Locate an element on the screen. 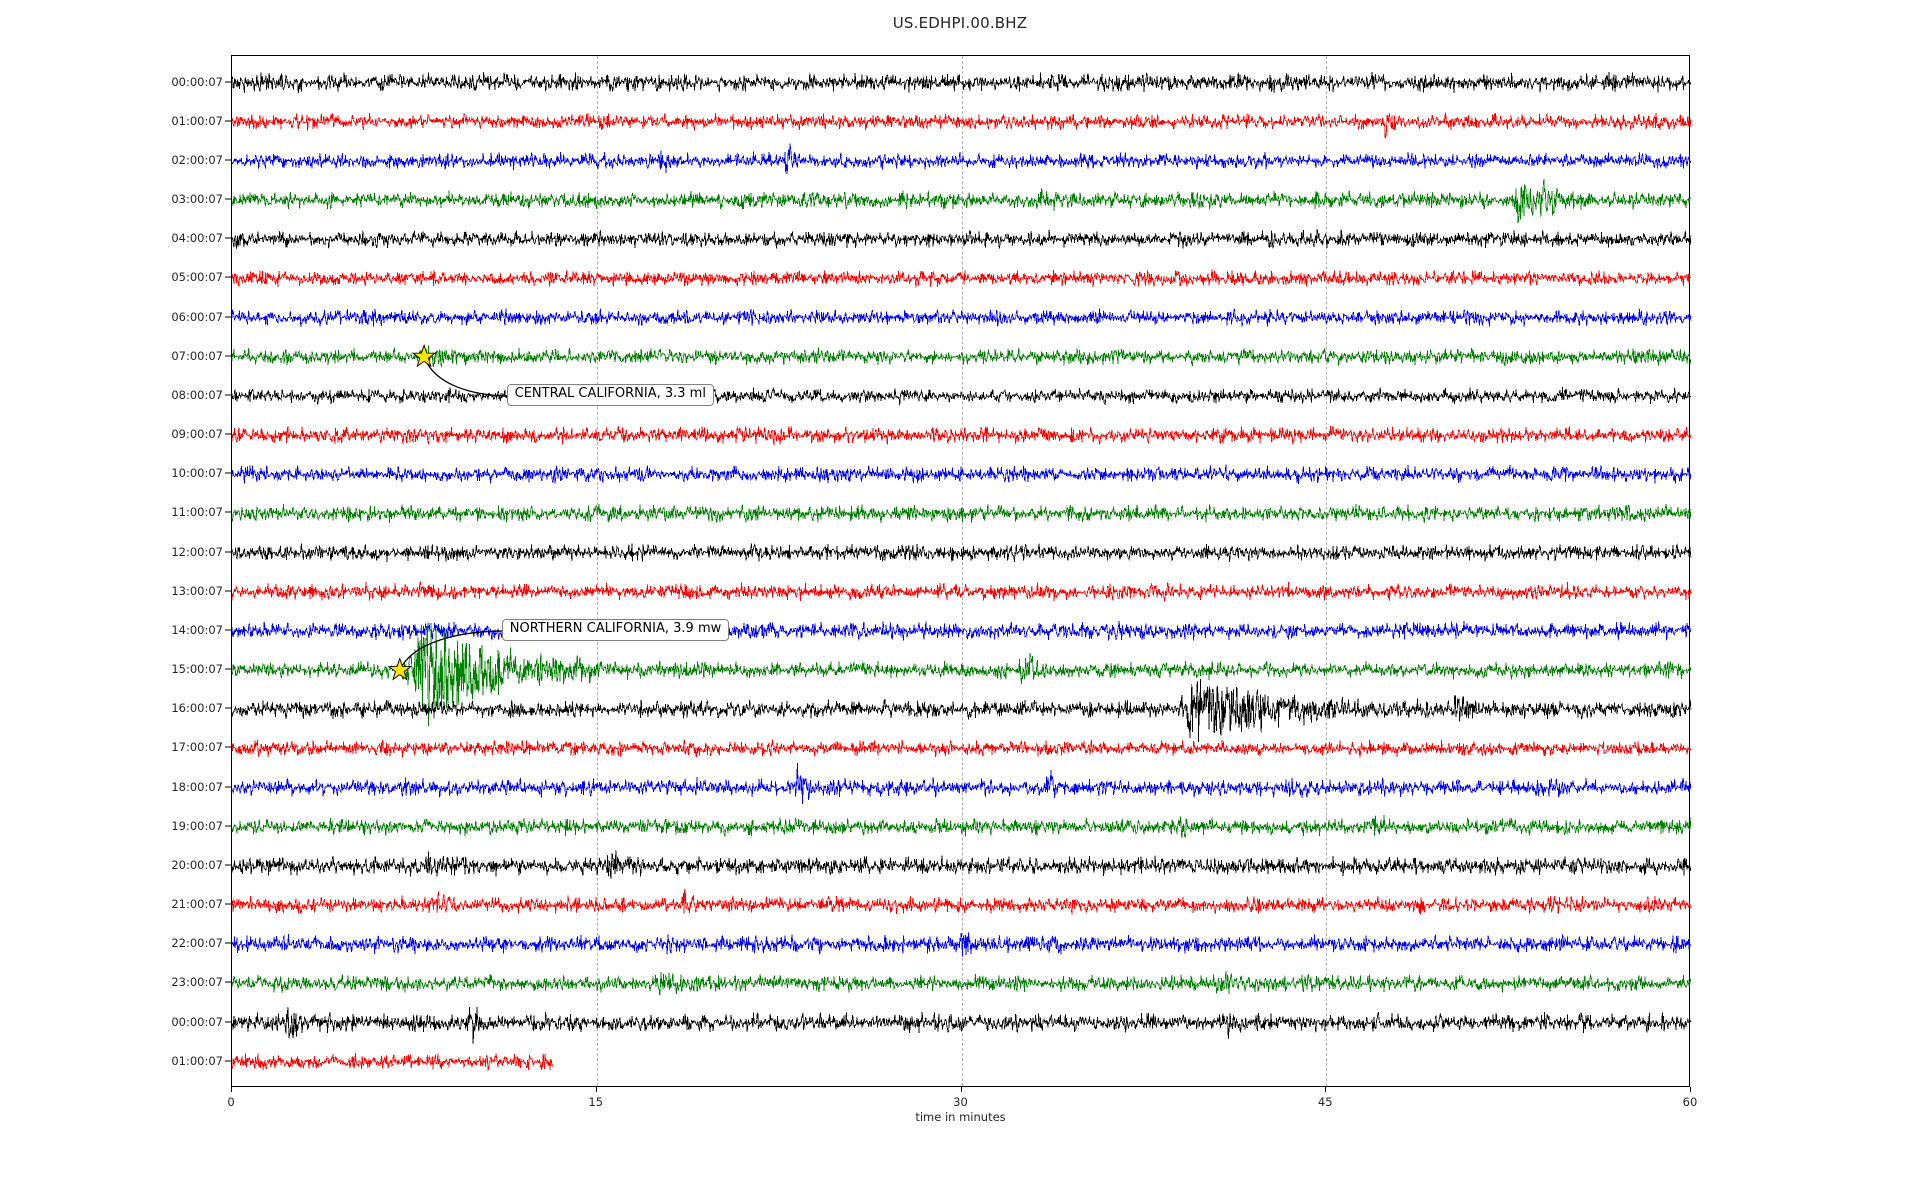 The image size is (1920, 1200). y-tick-label-row-19: 19:00:07 is located at coordinates (197, 825).